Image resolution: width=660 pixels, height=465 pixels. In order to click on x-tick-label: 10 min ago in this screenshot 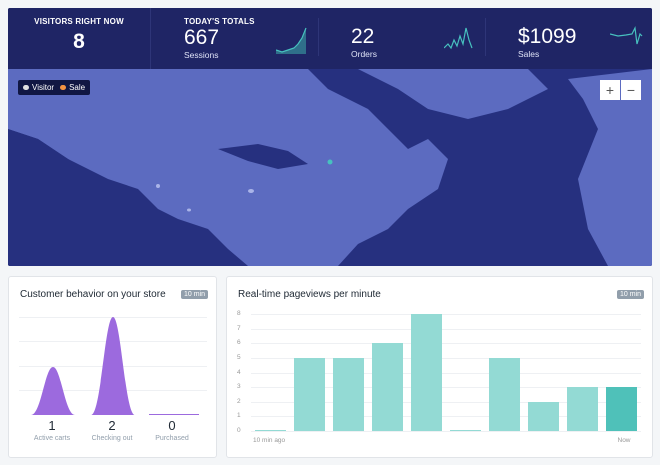, I will do `click(269, 440)`.